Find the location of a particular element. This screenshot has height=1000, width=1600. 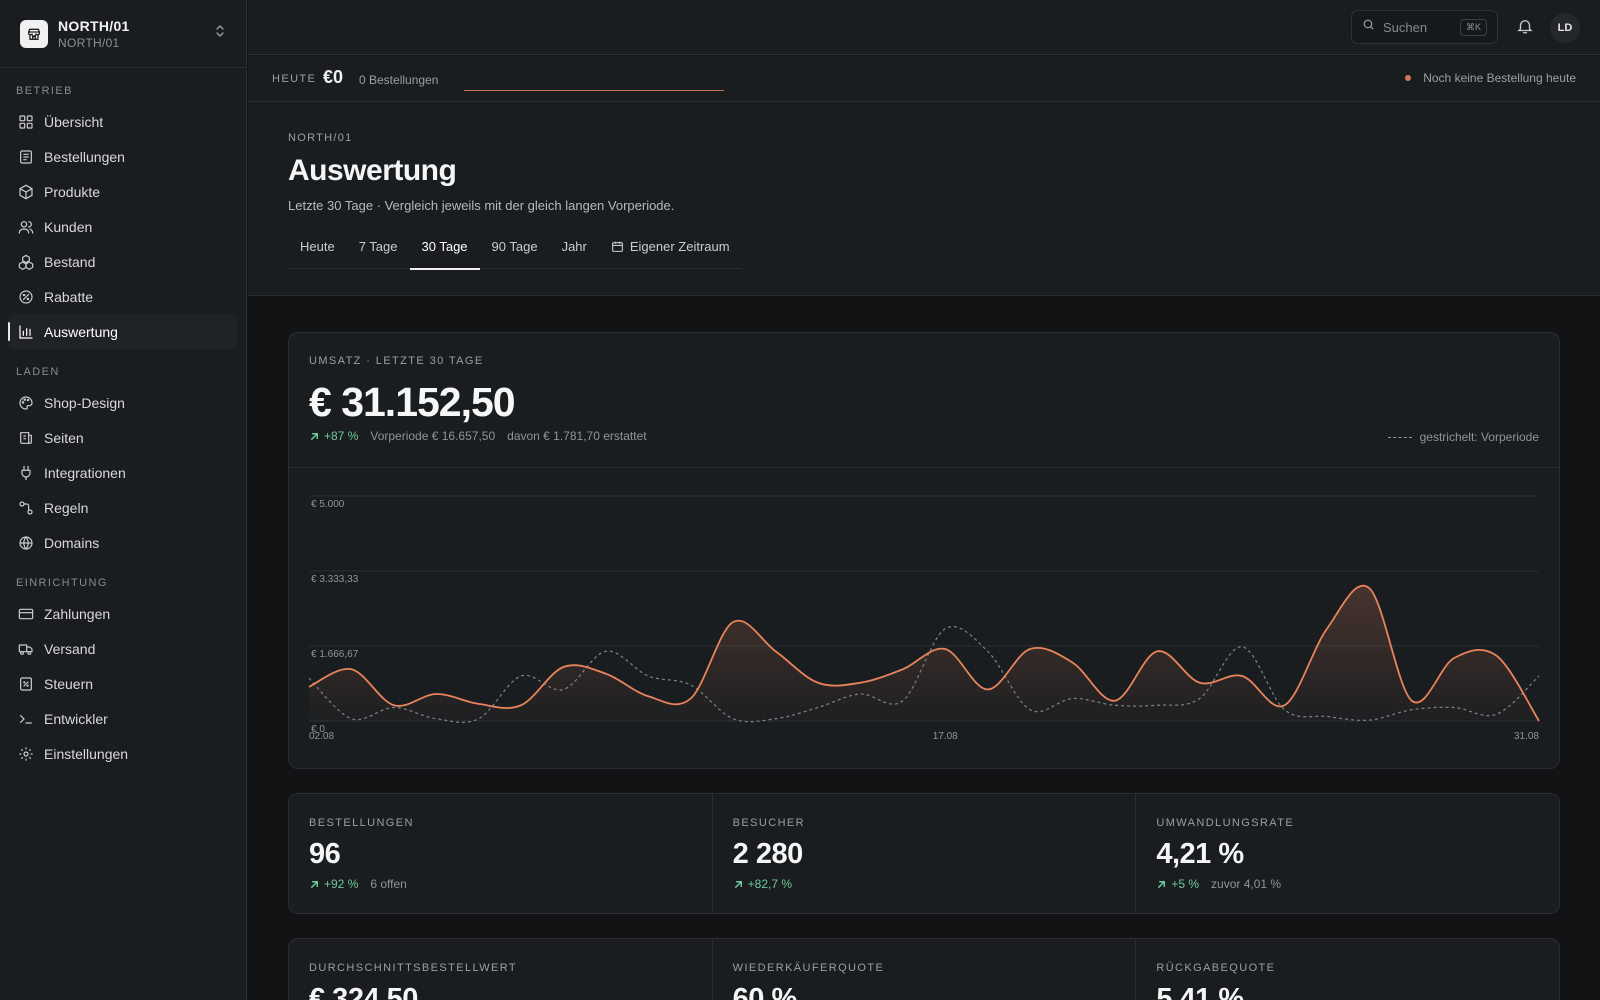

sidebar-item-label: Rabatte is located at coordinates (69, 296).